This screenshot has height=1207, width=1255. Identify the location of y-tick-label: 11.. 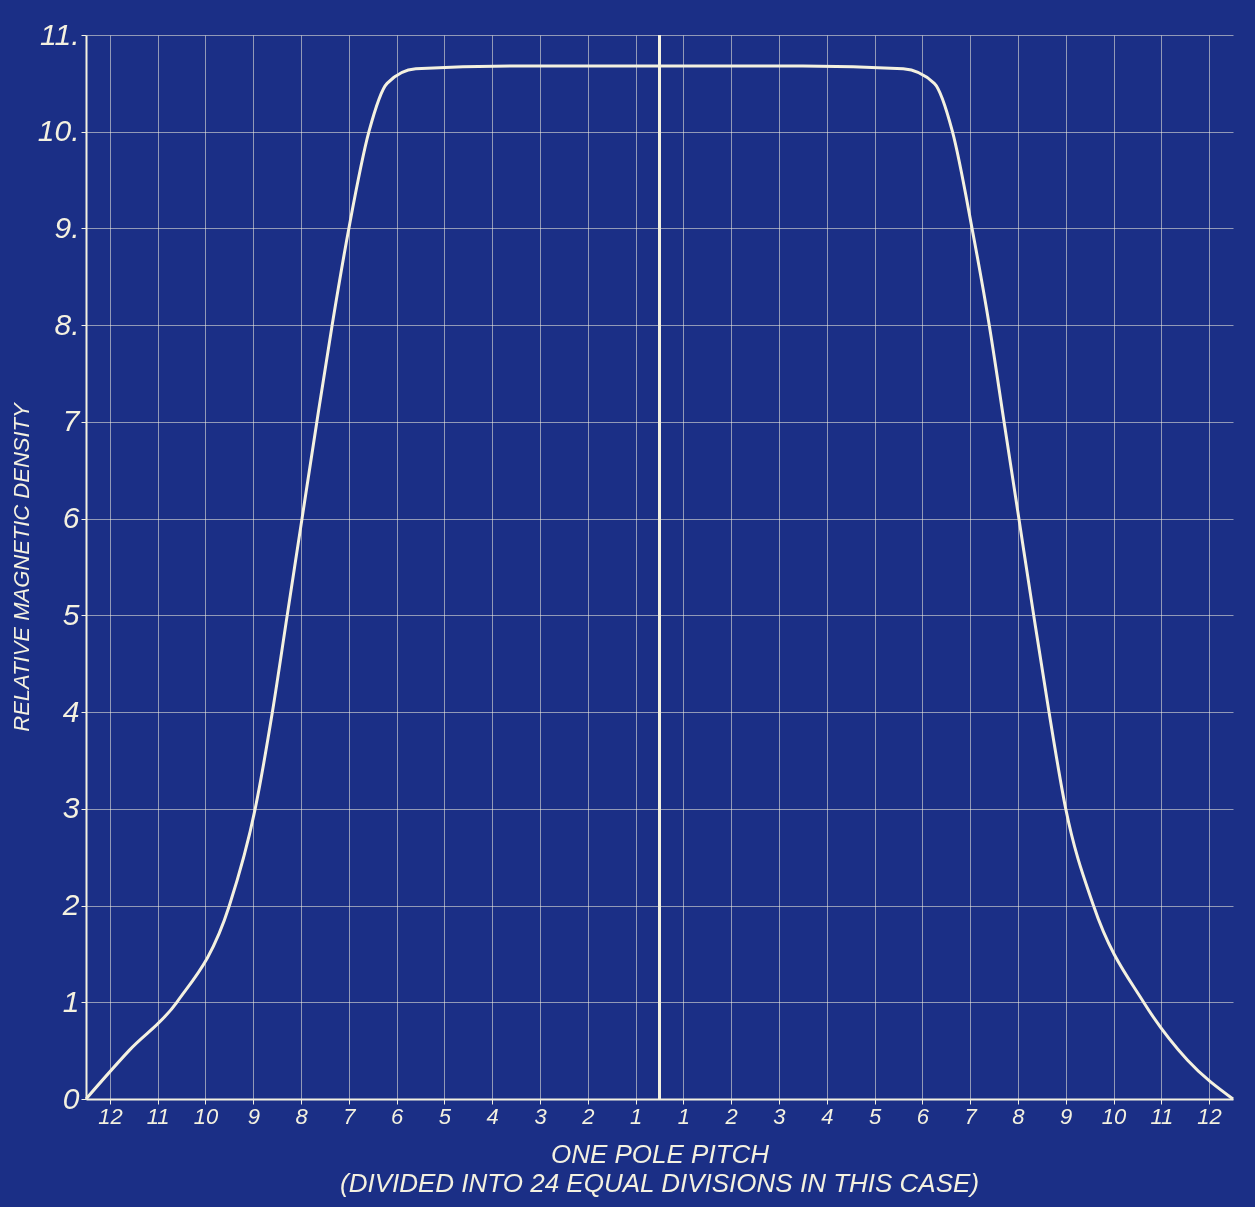
(60, 34).